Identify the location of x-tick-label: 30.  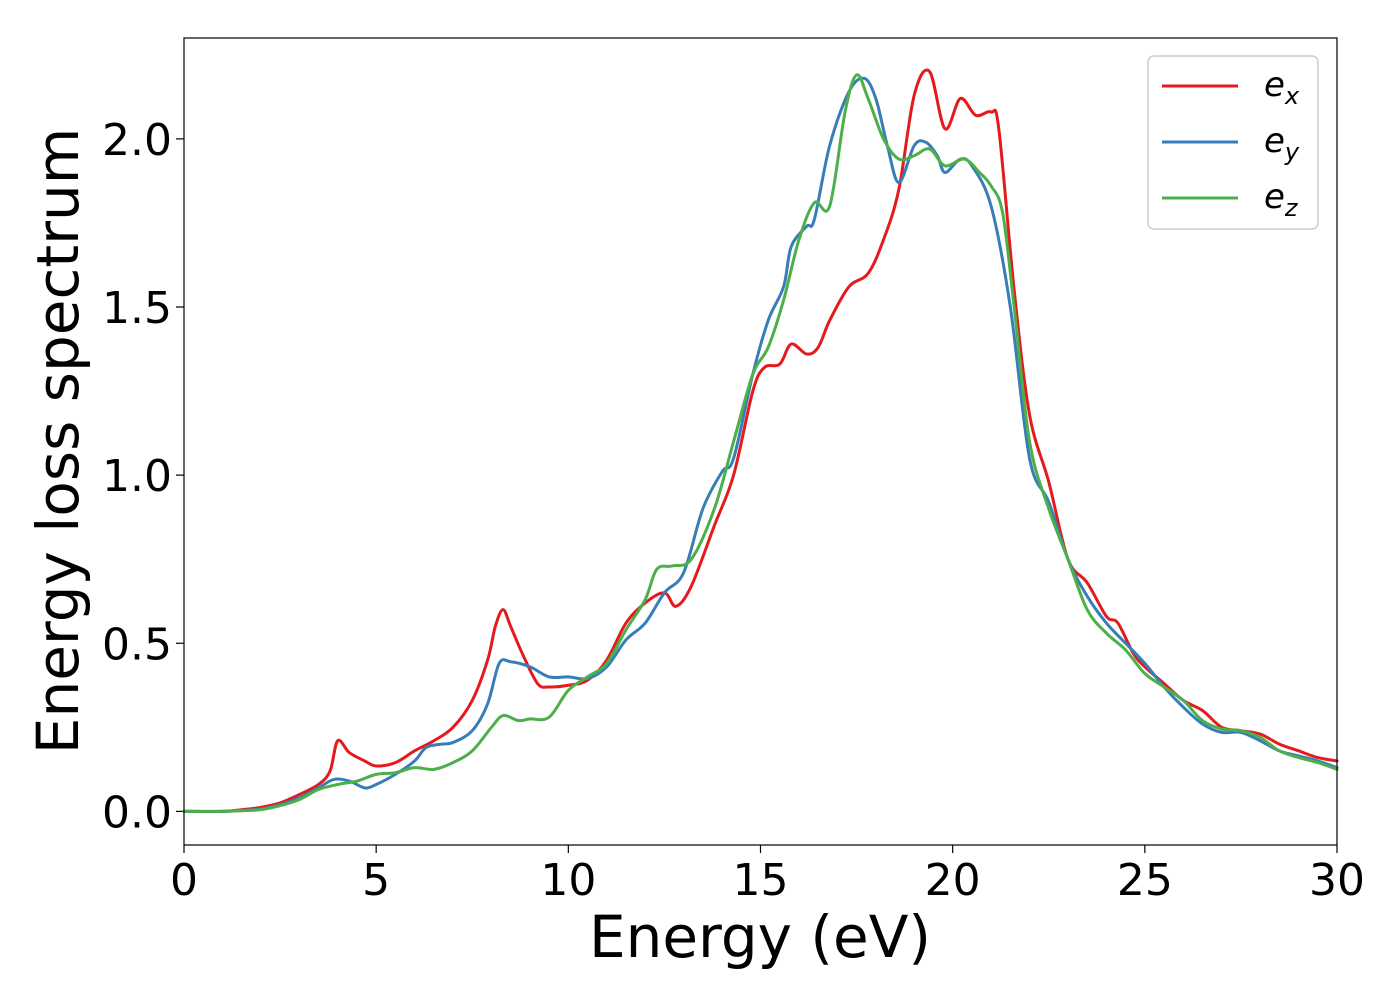
(1337, 880).